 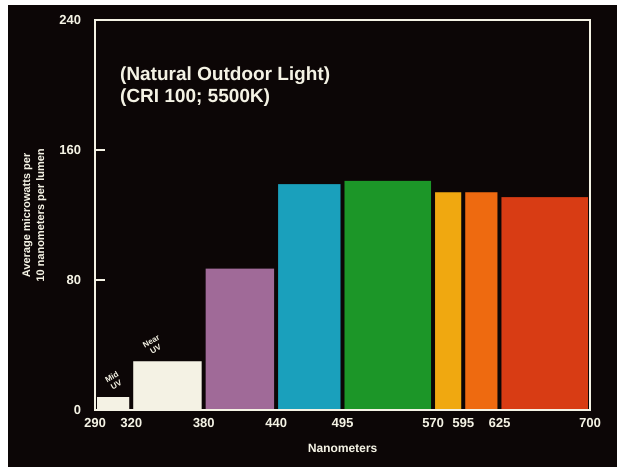 What do you see at coordinates (343, 448) in the screenshot?
I see `x-axis-title: Nanometers` at bounding box center [343, 448].